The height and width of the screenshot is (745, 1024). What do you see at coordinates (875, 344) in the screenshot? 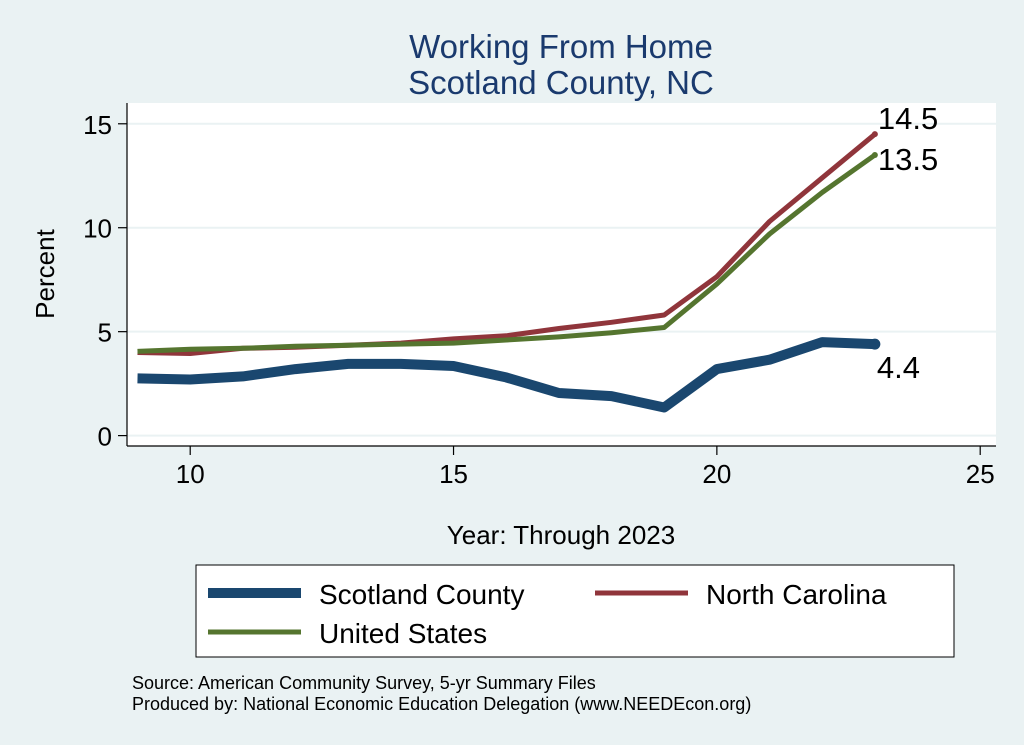
I see `end-point-scotland-county` at bounding box center [875, 344].